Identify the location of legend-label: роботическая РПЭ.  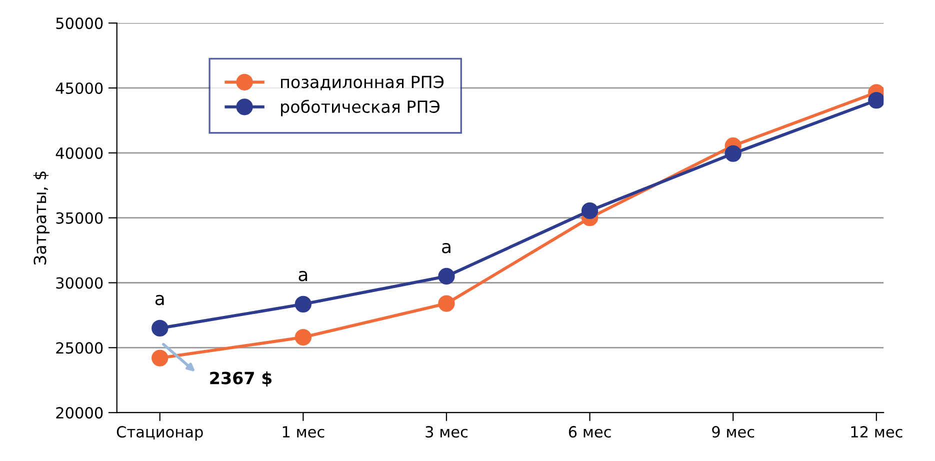
(360, 108).